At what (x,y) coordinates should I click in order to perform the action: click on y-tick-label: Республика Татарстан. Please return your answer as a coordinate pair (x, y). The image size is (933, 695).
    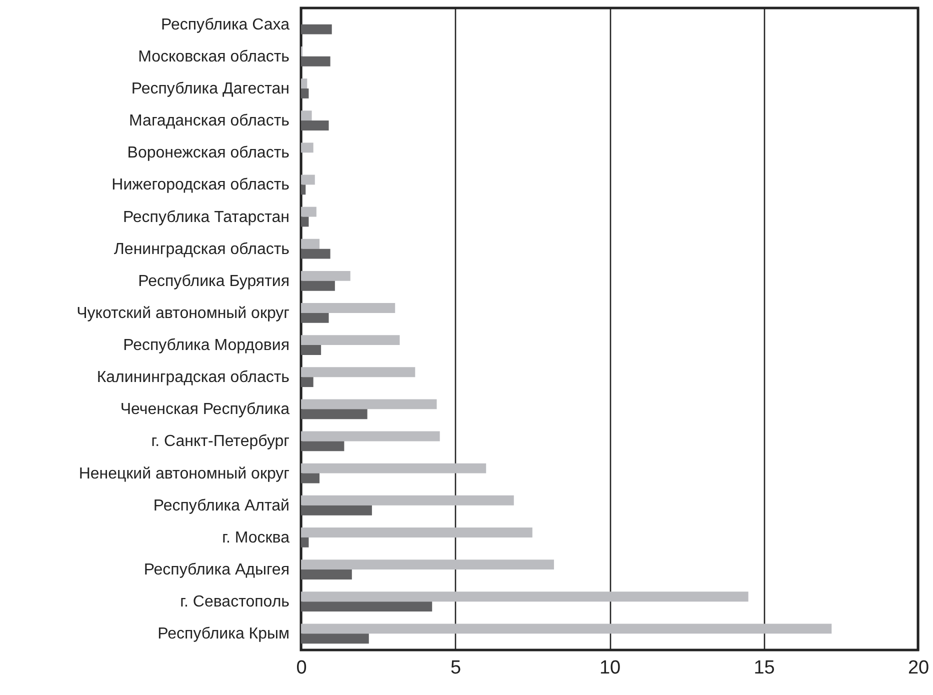
    Looking at the image, I should click on (206, 217).